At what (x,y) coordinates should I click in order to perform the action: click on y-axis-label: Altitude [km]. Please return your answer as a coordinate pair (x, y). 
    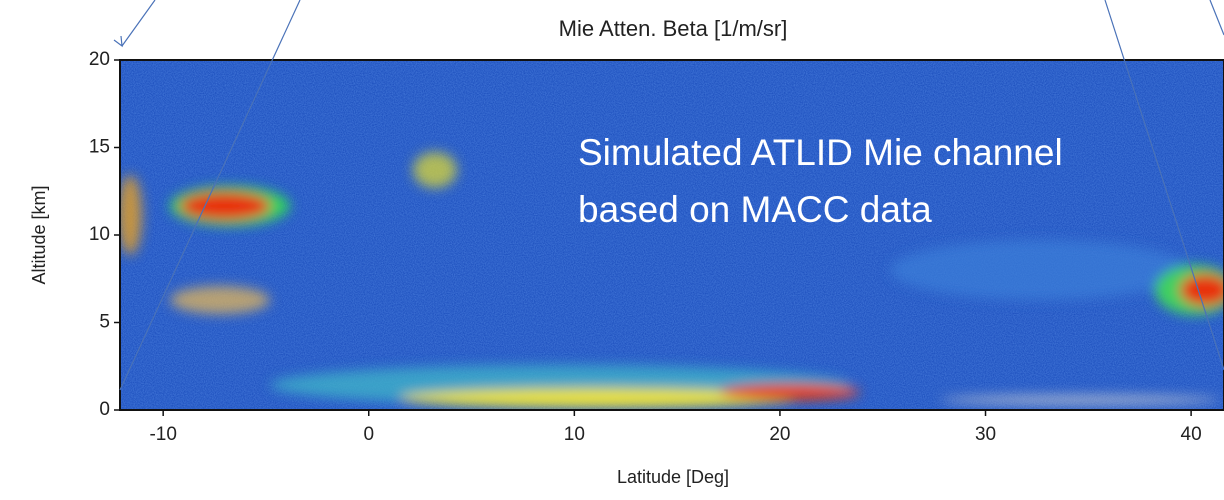
    Looking at the image, I should click on (39, 234).